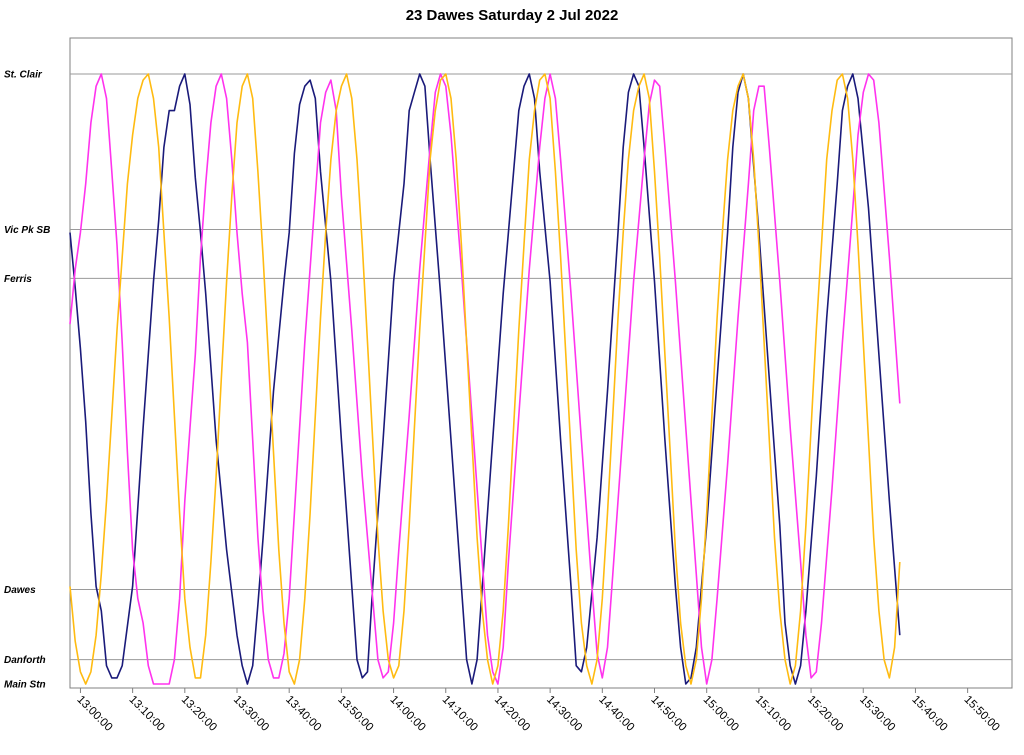 The width and height of the screenshot is (1024, 755). What do you see at coordinates (27, 230) in the screenshot?
I see `y-tick-label: Vic Pk SB` at bounding box center [27, 230].